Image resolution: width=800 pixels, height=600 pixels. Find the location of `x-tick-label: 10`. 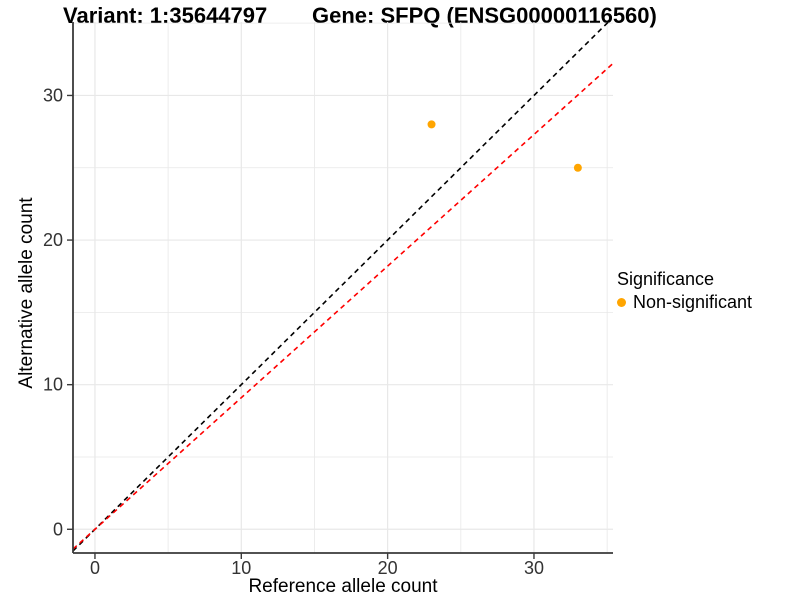

x-tick-label: 10 is located at coordinates (241, 568).